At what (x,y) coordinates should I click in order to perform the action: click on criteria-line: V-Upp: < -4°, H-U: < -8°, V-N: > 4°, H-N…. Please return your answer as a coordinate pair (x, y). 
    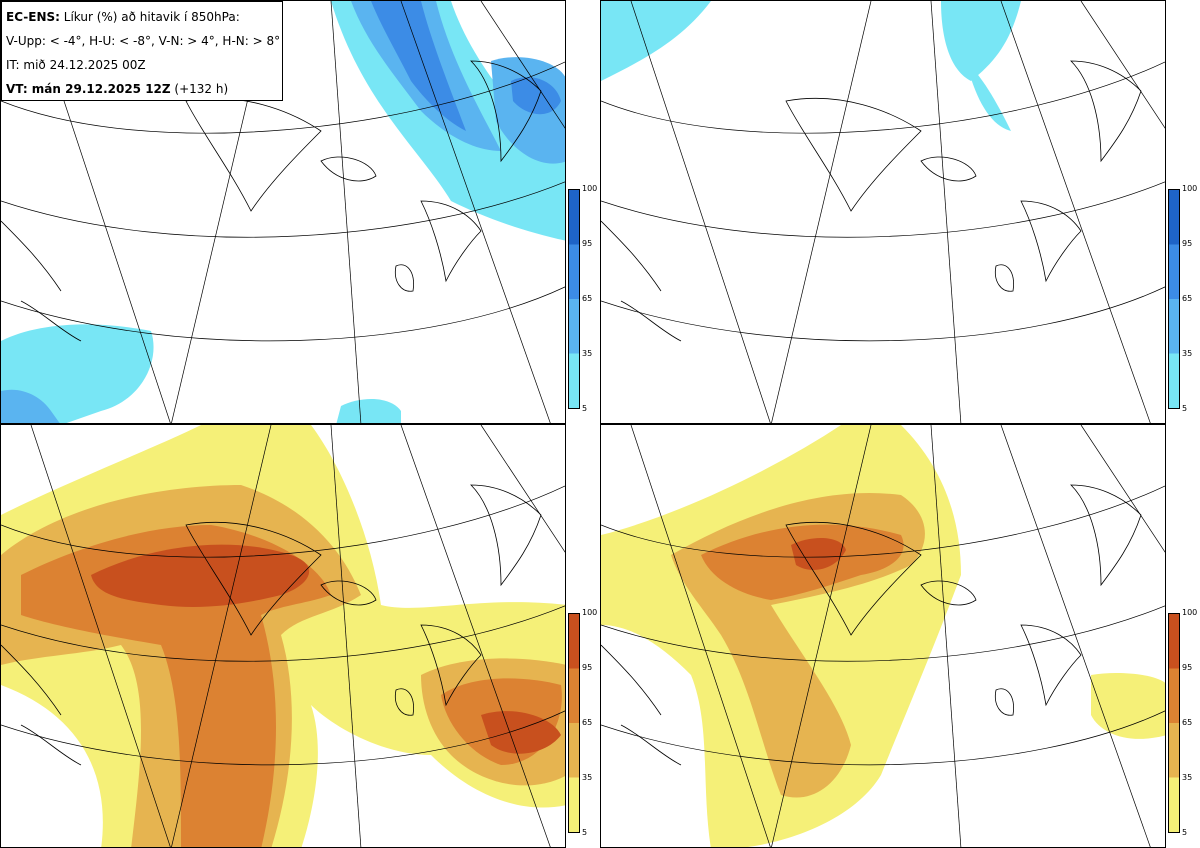
    Looking at the image, I should click on (143, 41).